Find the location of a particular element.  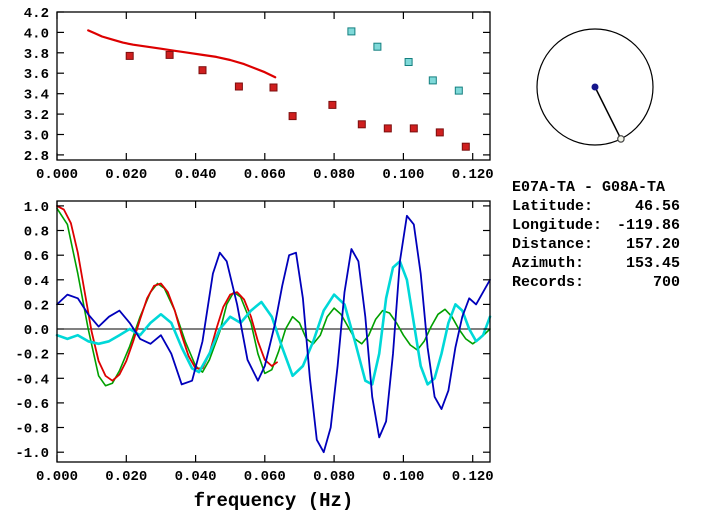

y-tick-label: 2.8 is located at coordinates (36, 157).